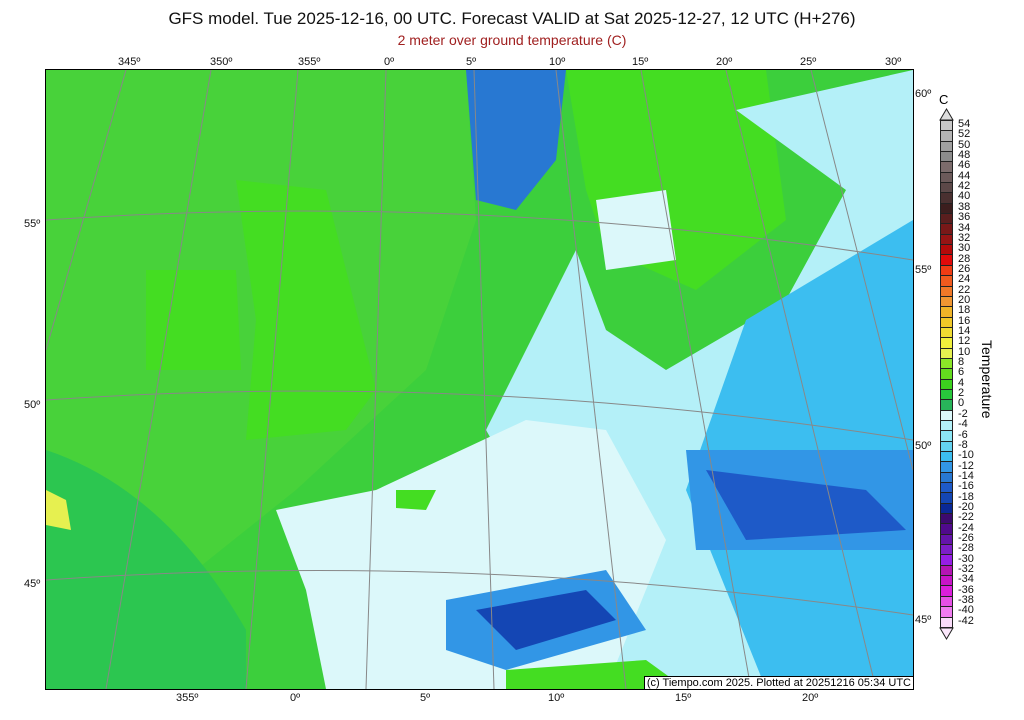  What do you see at coordinates (964, 124) in the screenshot?
I see `colorbar-tick-label: 54` at bounding box center [964, 124].